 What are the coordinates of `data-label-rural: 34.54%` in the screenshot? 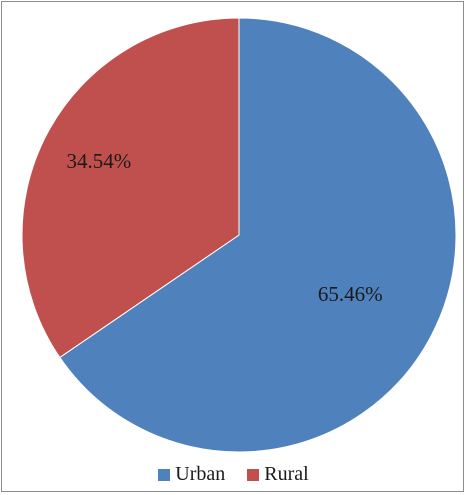 It's located at (99, 161).